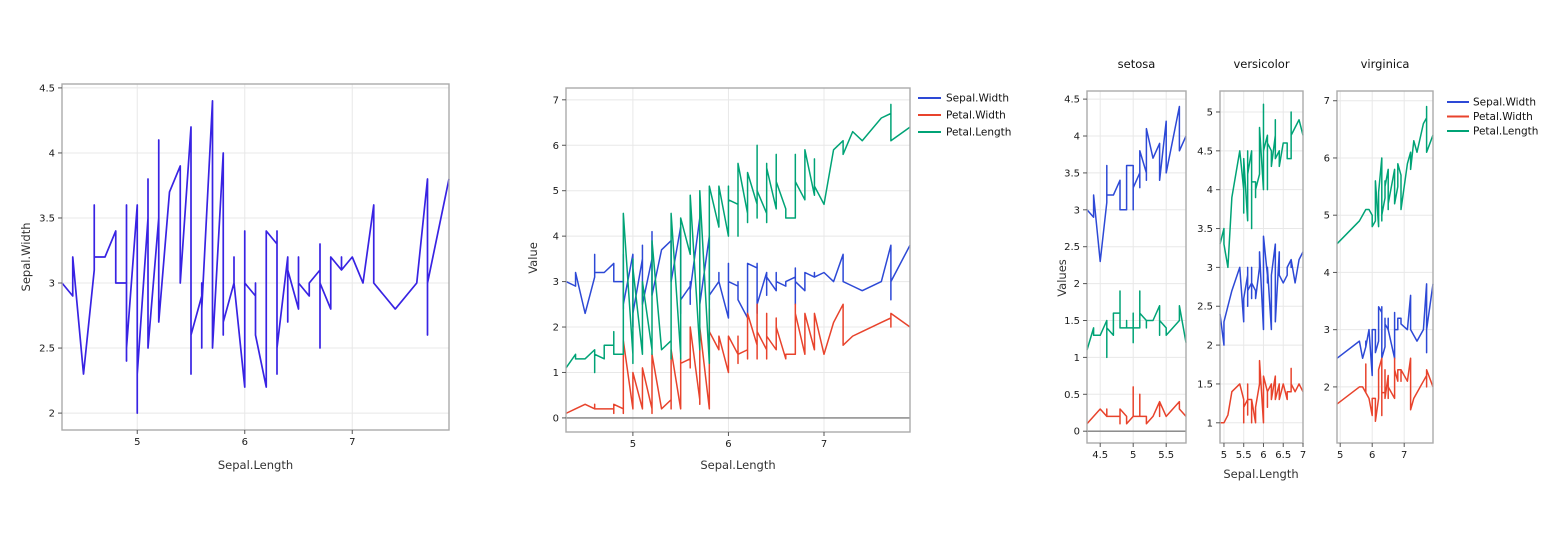  Describe the element at coordinates (1100, 455) in the screenshot. I see `x-tick-label: 4.5` at that location.